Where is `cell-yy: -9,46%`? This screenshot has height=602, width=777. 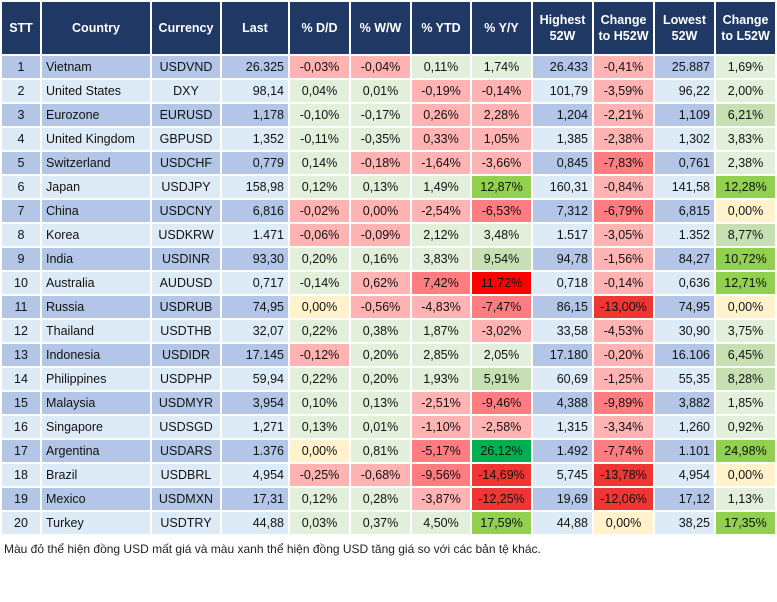
cell-yy: -9,46% is located at coordinates (501, 403).